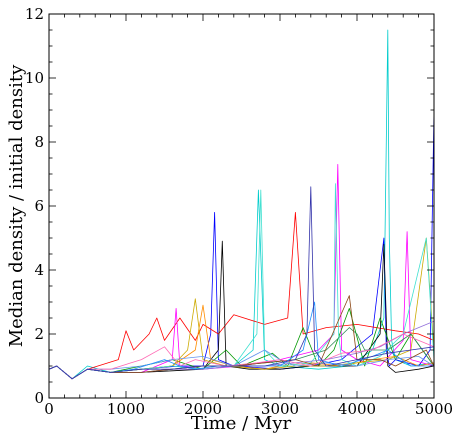 This screenshot has height=443, width=458. Describe the element at coordinates (16, 205) in the screenshot. I see `y-axis-label: Median density / initial density` at that location.